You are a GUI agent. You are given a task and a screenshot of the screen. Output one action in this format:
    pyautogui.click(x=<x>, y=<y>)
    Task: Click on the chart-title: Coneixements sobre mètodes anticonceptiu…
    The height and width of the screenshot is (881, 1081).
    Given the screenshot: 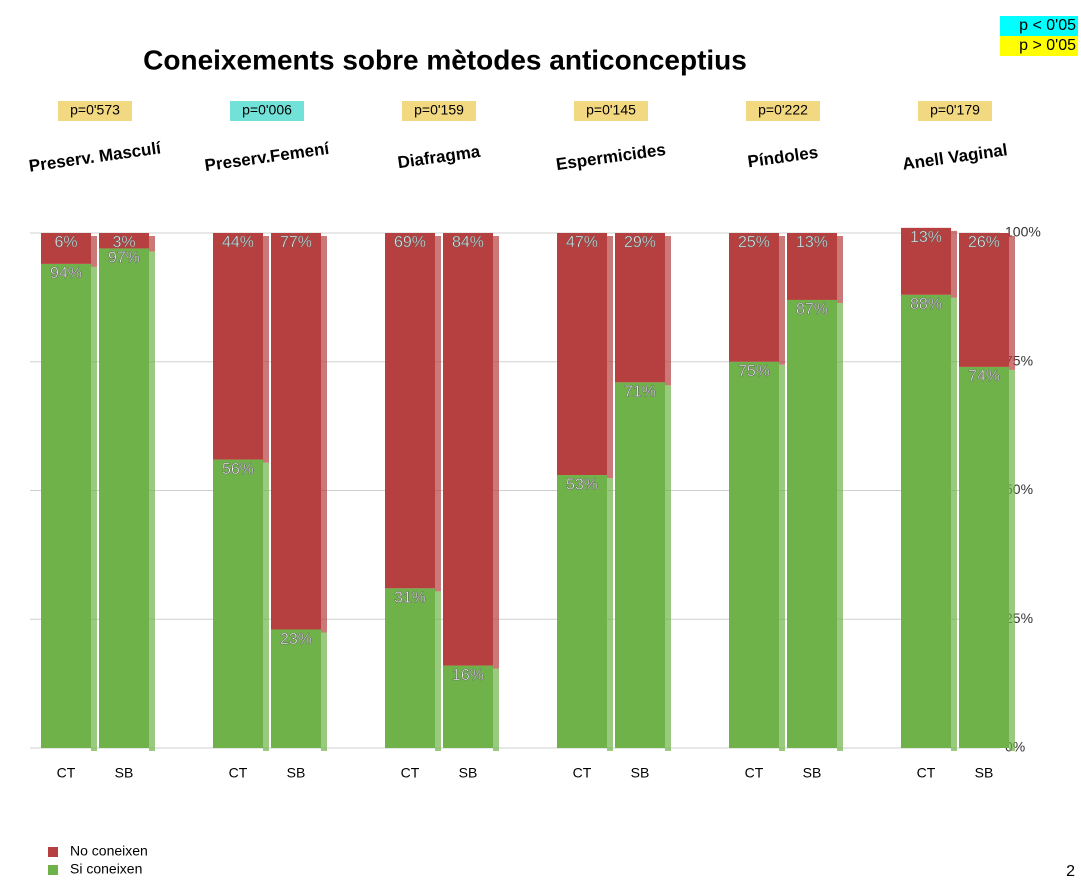 What is the action you would take?
    pyautogui.click(x=445, y=59)
    